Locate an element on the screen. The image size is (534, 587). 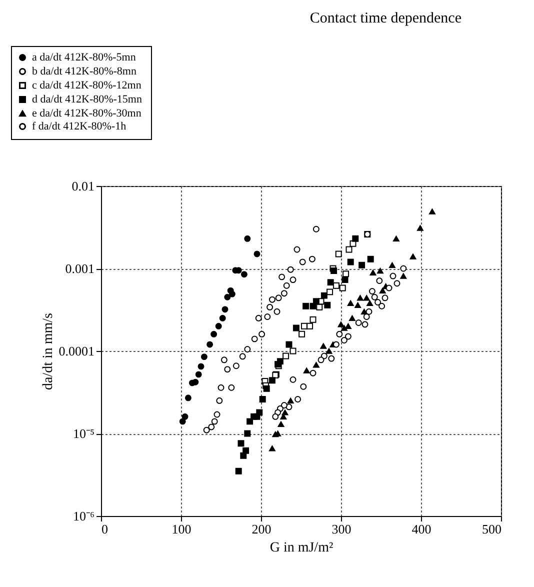
legend-label: a da/dt 412K-80%-5mn is located at coordinates (84, 58).